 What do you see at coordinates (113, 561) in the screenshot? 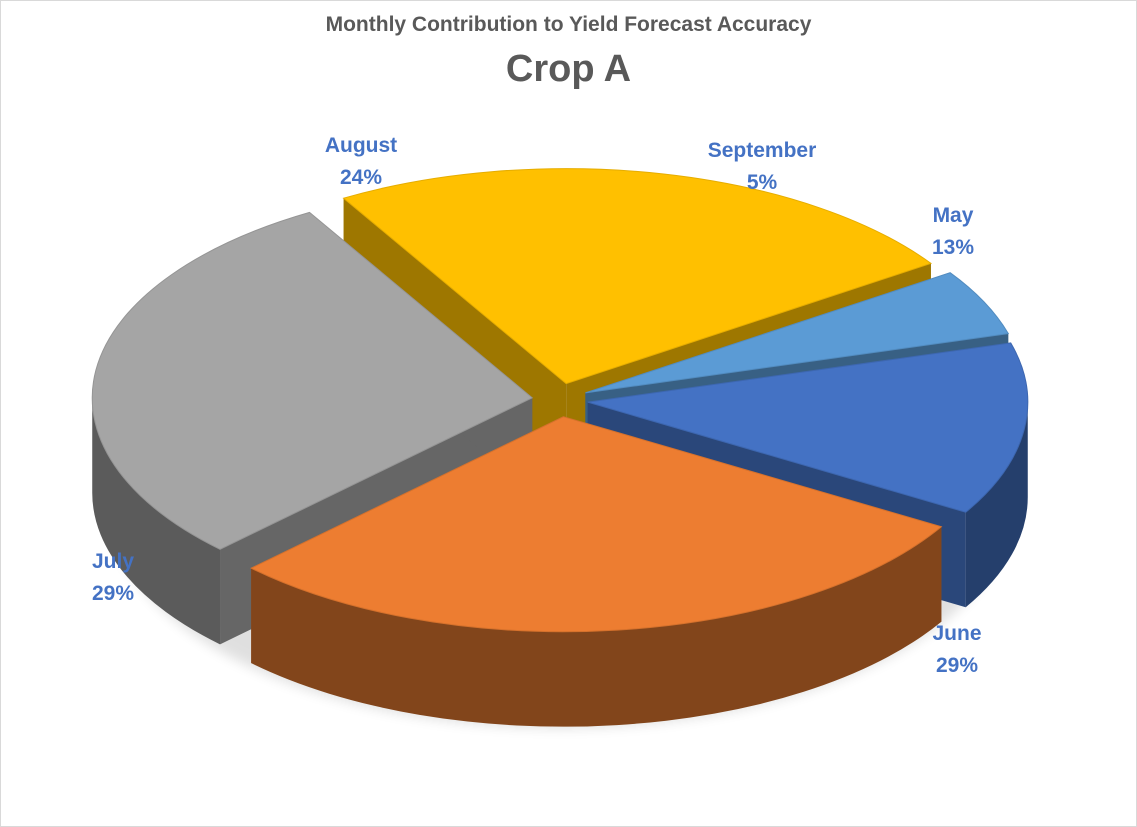
I see `data-label-july-category: July` at bounding box center [113, 561].